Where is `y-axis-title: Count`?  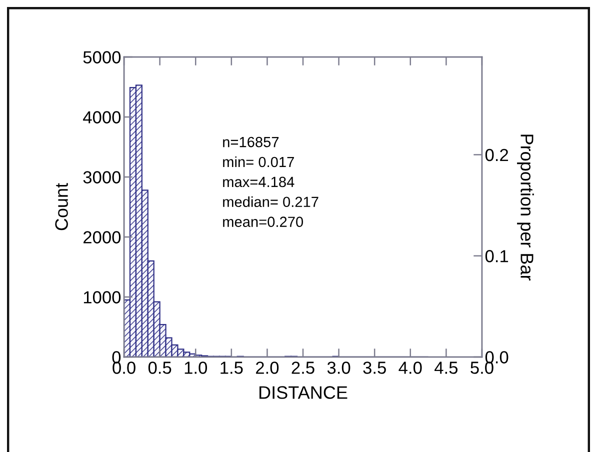 y-axis-title: Count is located at coordinates (61, 206).